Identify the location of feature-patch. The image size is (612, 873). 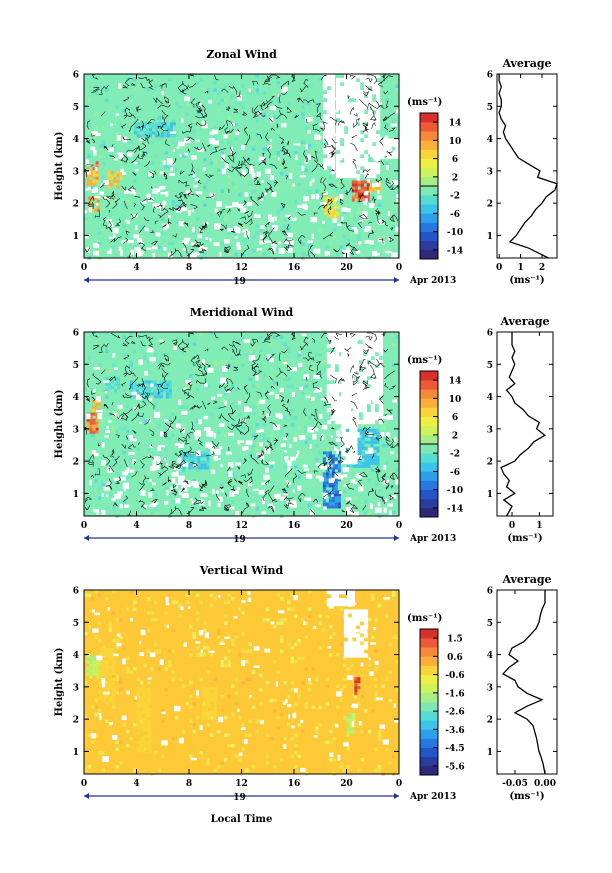
(210, 703).